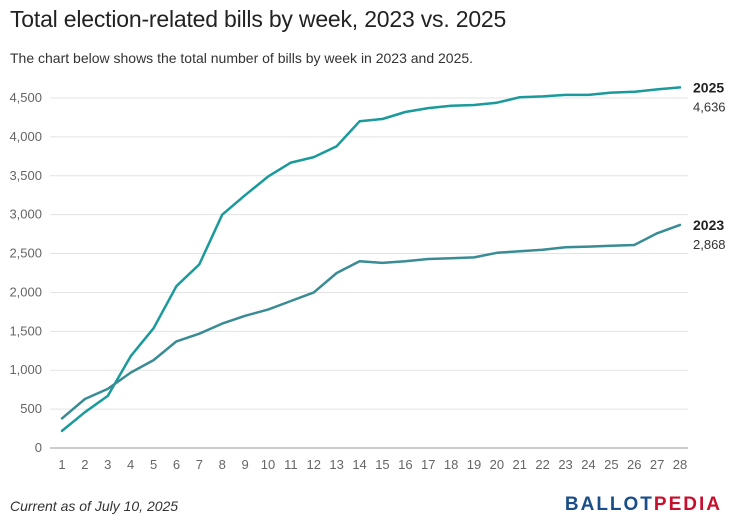 The height and width of the screenshot is (526, 736). I want to click on series-end-value-2025: 4,636, so click(709, 106).